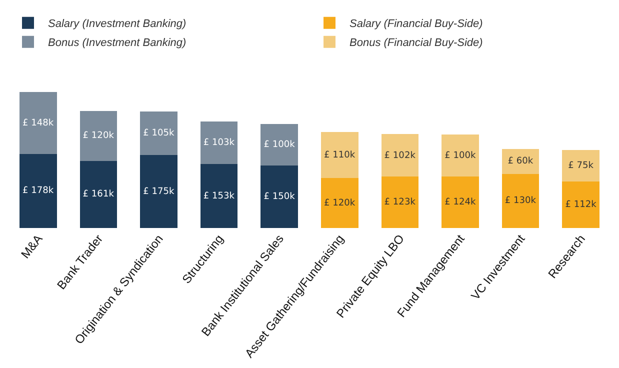 The height and width of the screenshot is (368, 619). I want to click on data-label: £ 178k, so click(38, 191).